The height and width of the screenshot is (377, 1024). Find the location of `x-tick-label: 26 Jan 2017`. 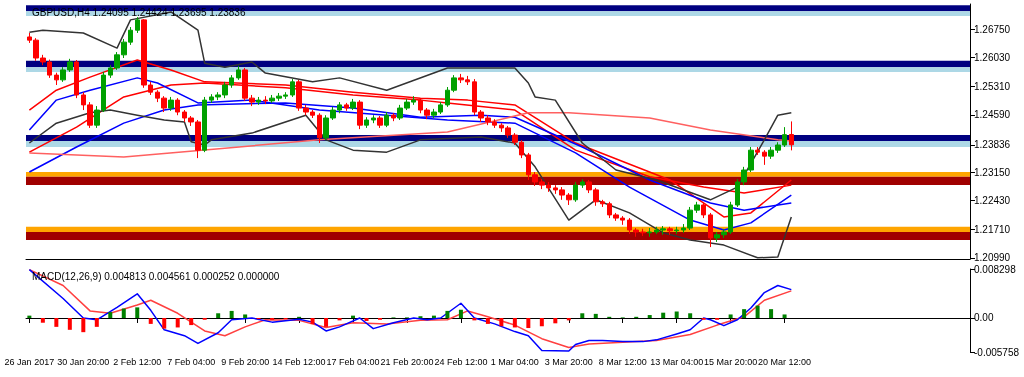

x-tick-label: 26 Jan 2017 is located at coordinates (29, 361).